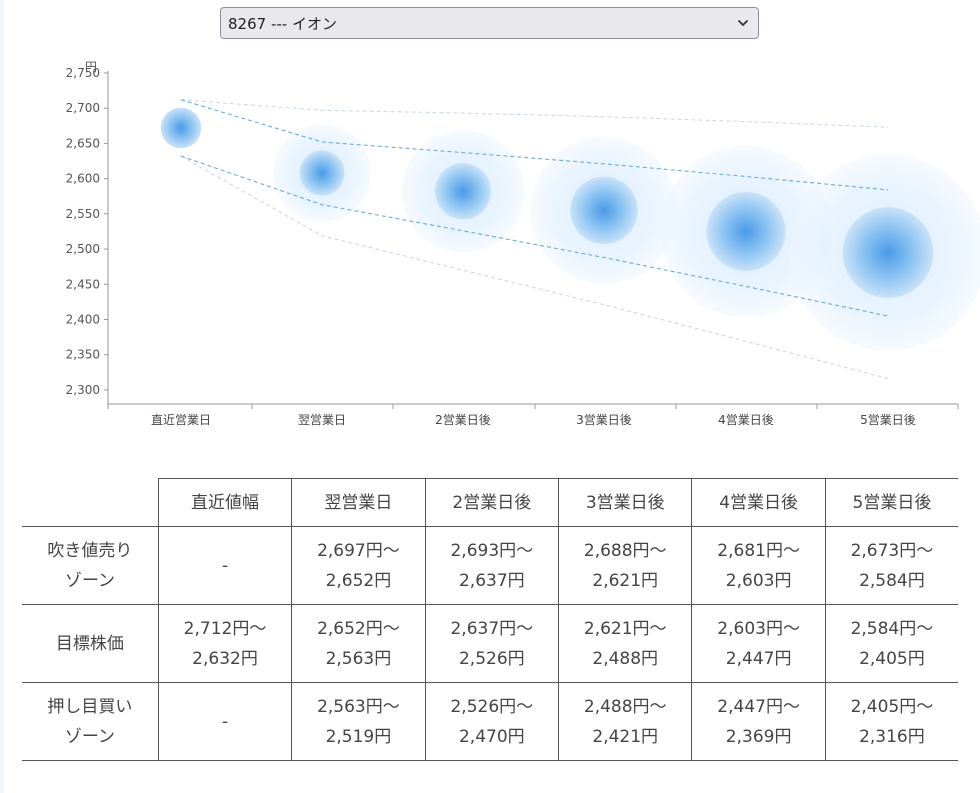 Image resolution: width=980 pixels, height=793 pixels. Describe the element at coordinates (90, 565) in the screenshot. I see `row-label-sell-zone: 吹き値売り ゾーン` at that location.